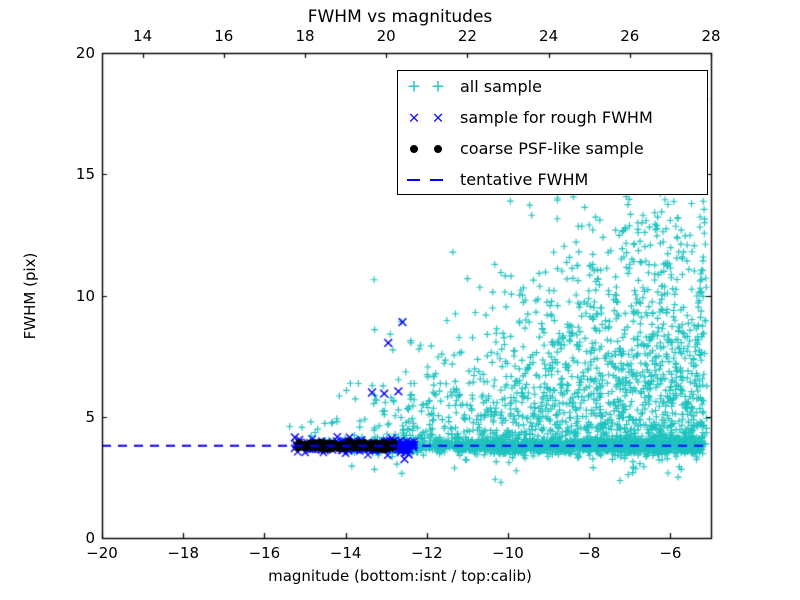  I want to click on y-tick-label: 20, so click(85, 53).